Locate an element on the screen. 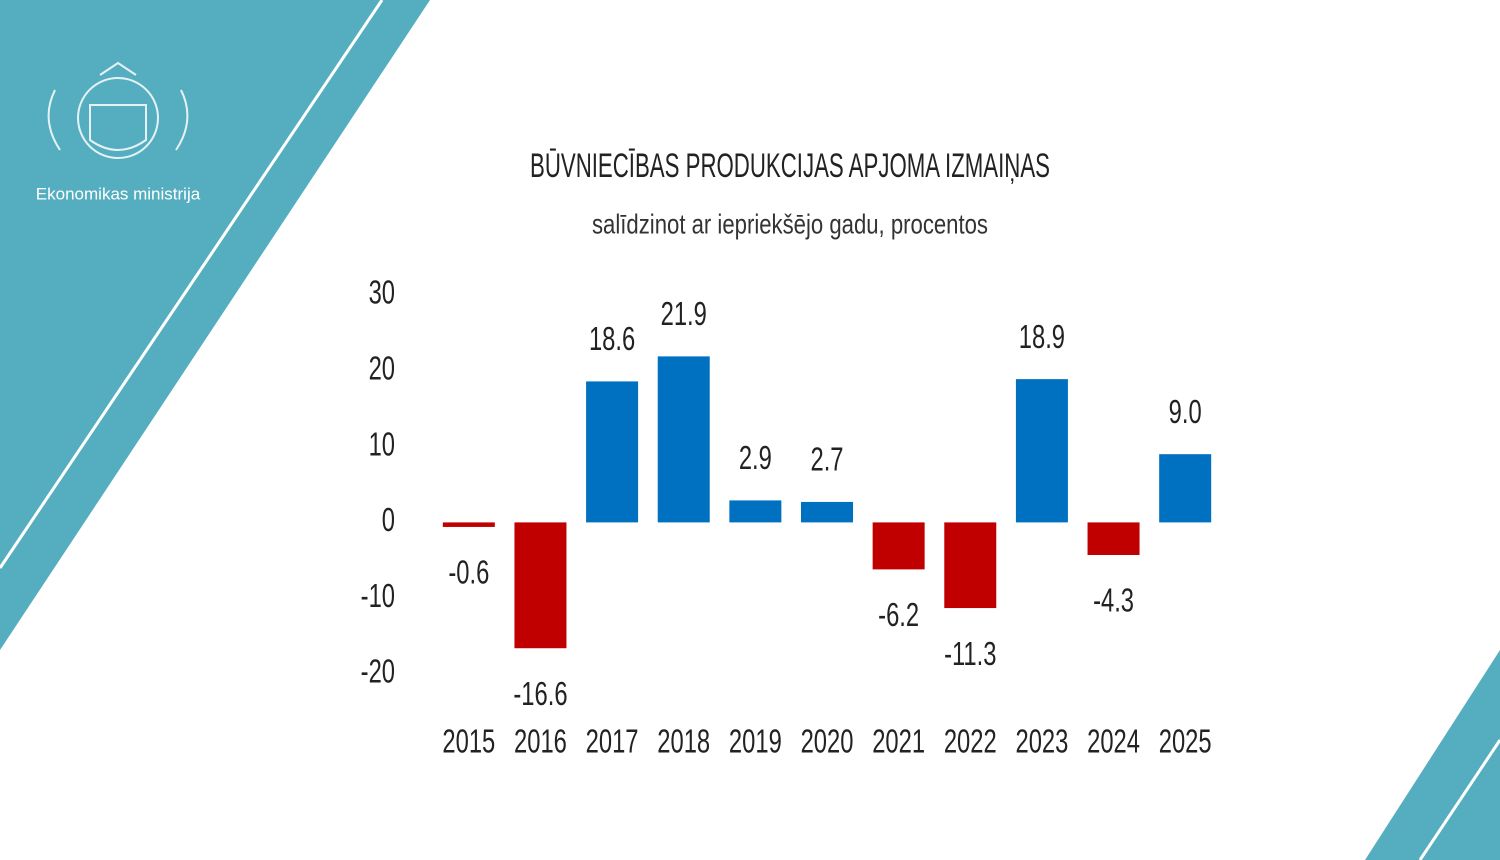 This screenshot has height=860, width=1500. y-tick-label: 20 is located at coordinates (382, 369).